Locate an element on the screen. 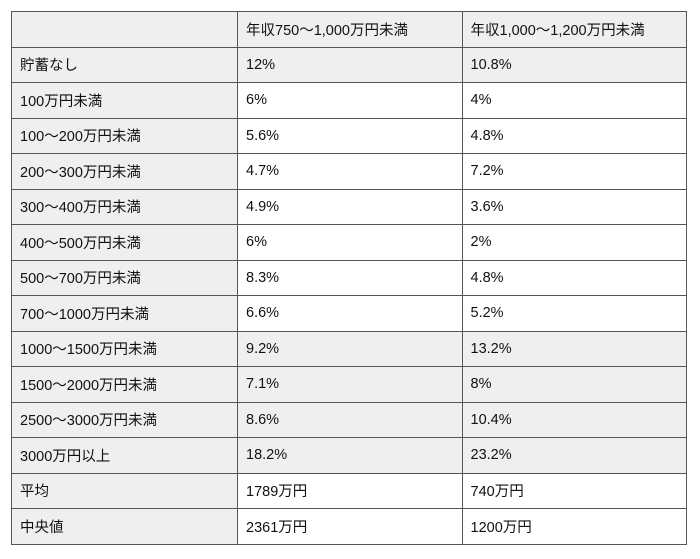 This screenshot has height=559, width=700. row-label-cell: 400〜500万円未満 is located at coordinates (124, 242).